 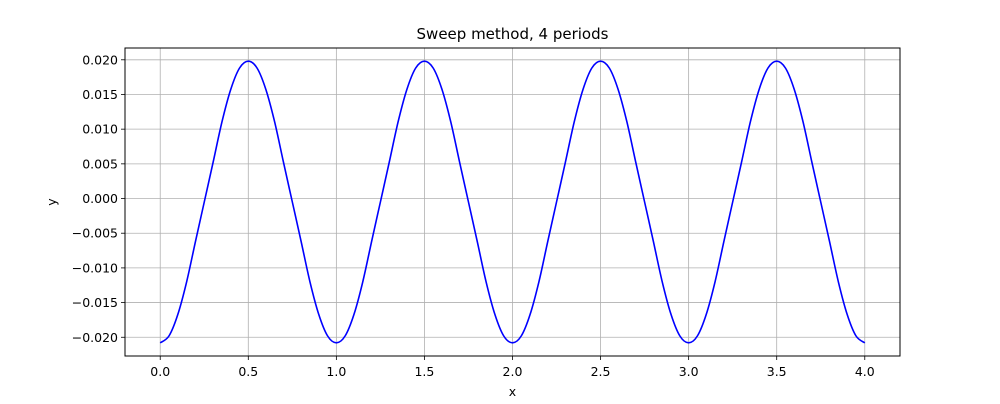 I want to click on x-tick-label: 0.0, so click(x=160, y=371).